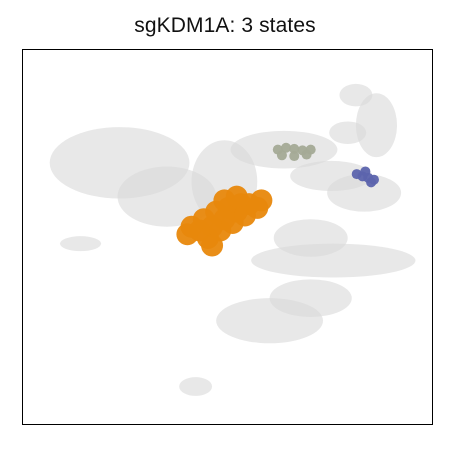 The image size is (450, 450). I want to click on highlighted-states-layer, so click(277, 199).